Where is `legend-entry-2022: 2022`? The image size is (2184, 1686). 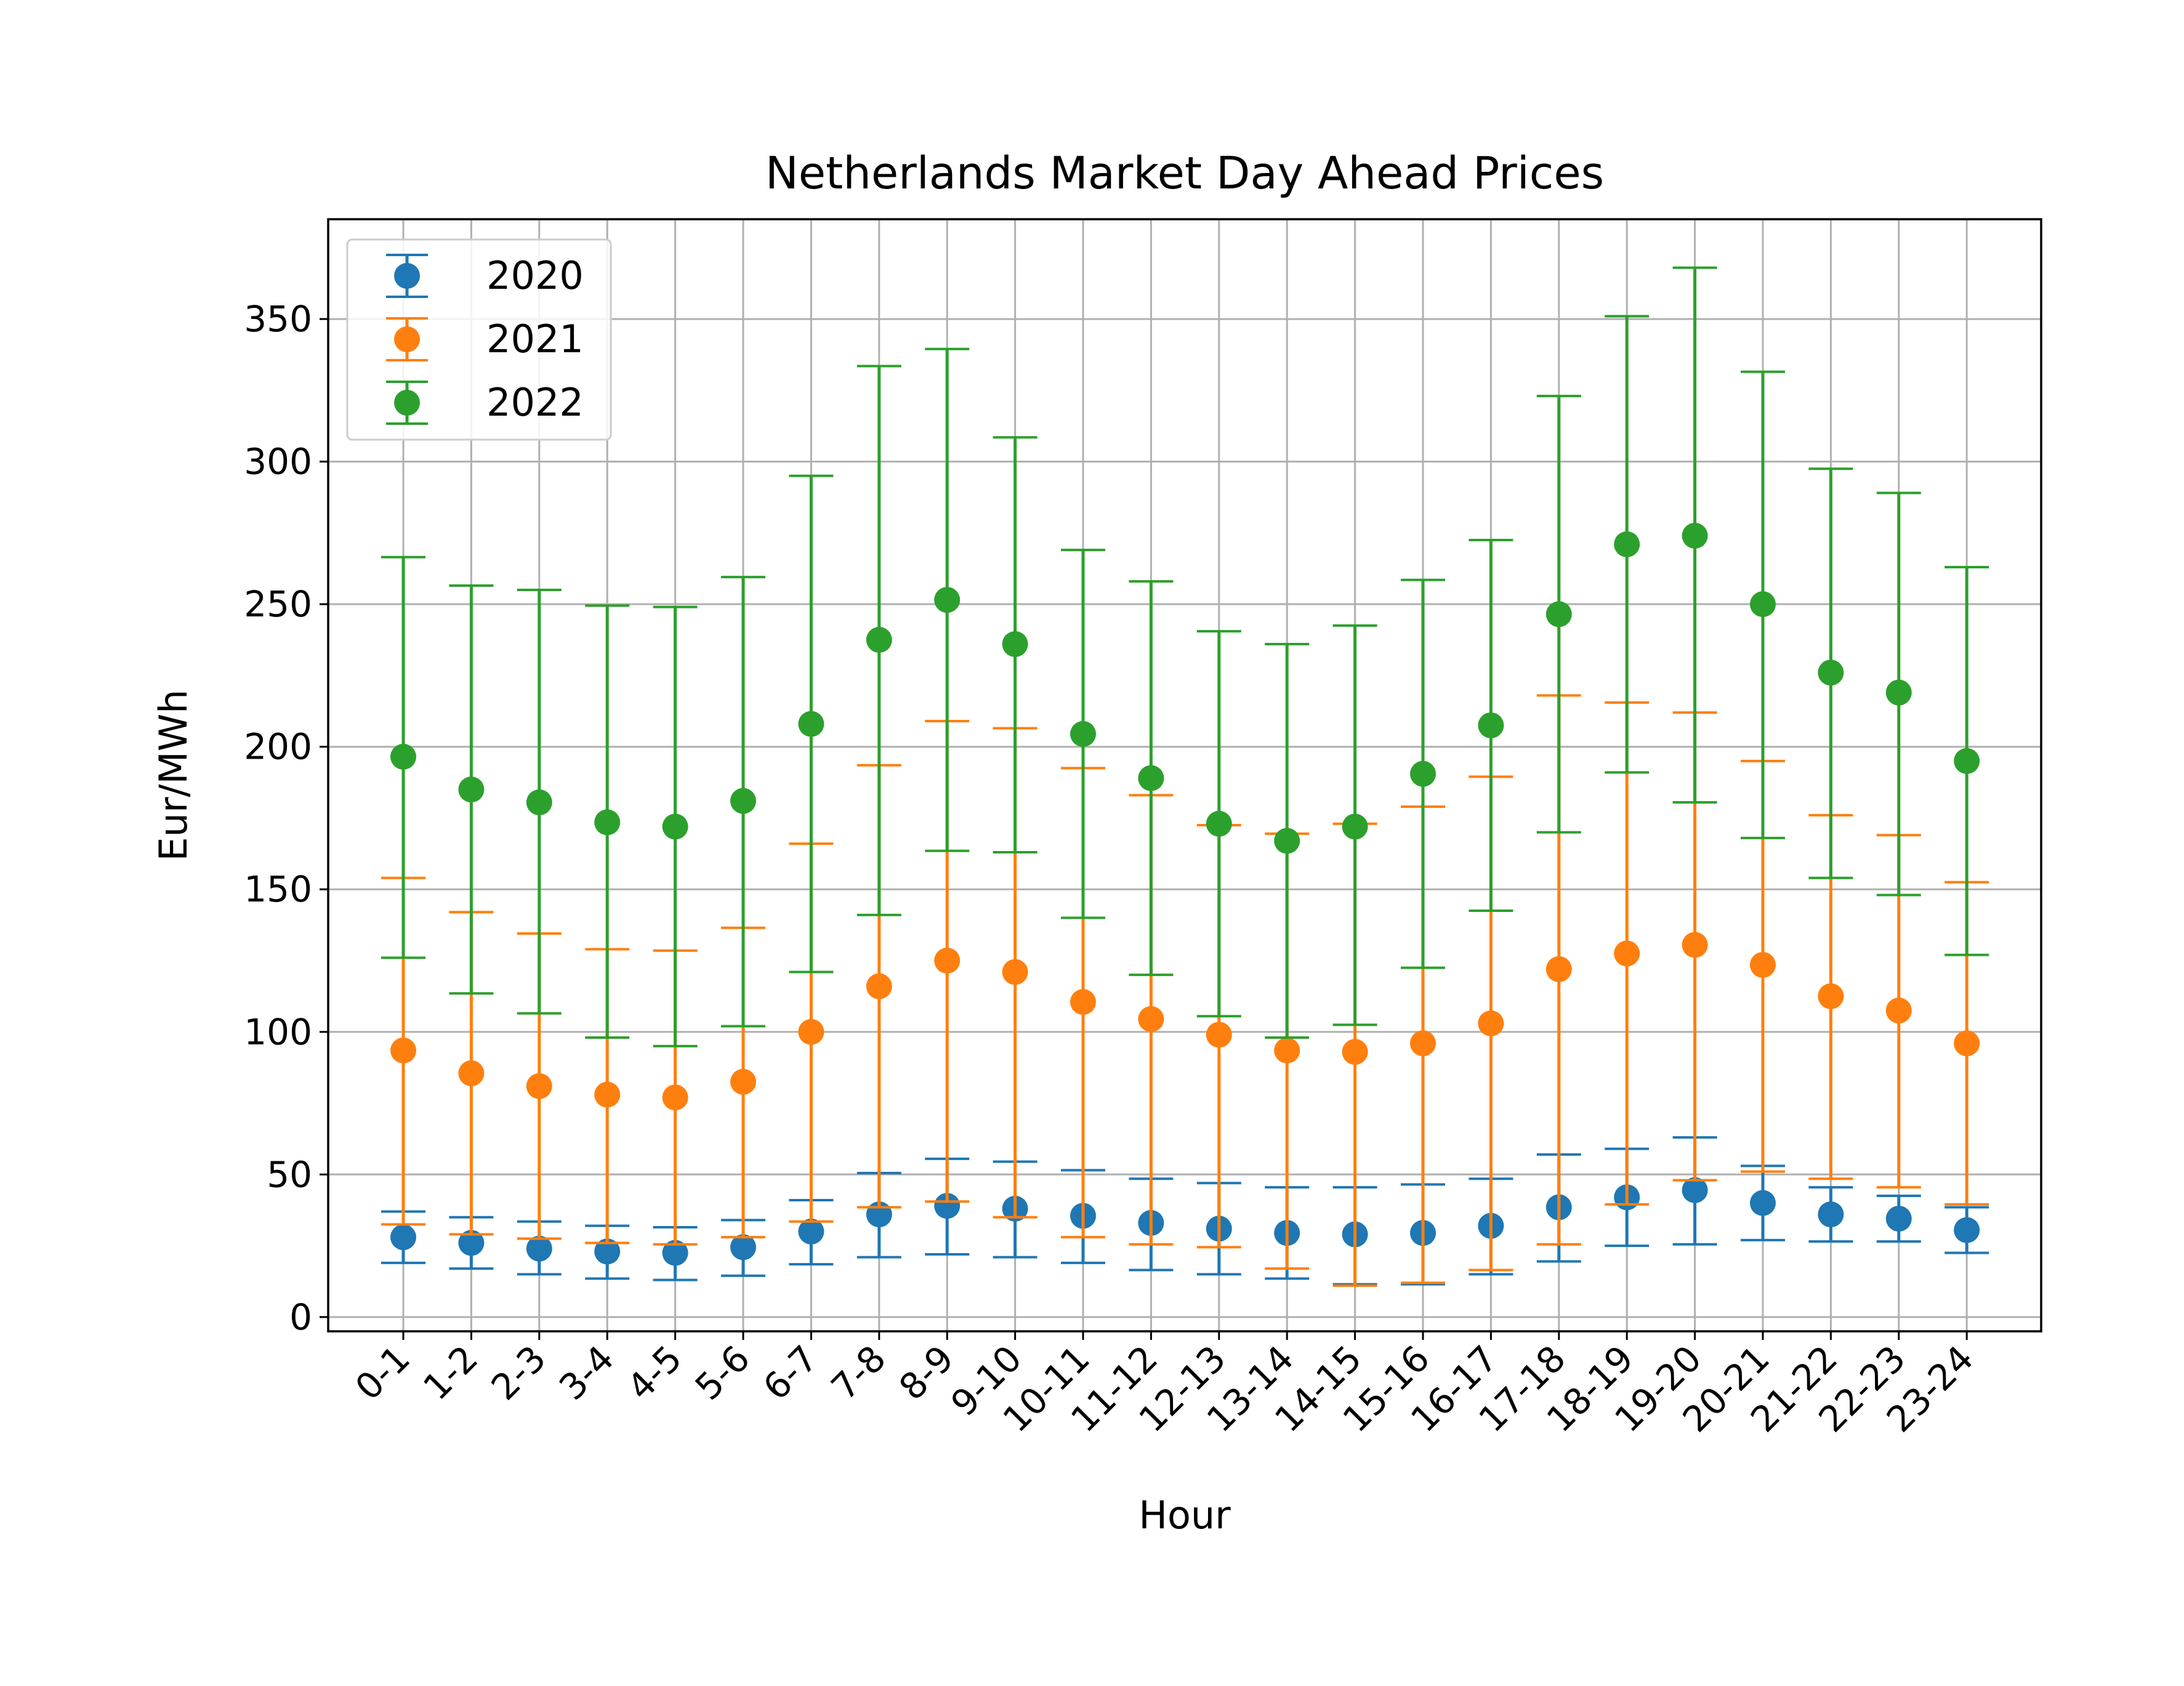
legend-entry-2022: 2022 is located at coordinates (485, 402).